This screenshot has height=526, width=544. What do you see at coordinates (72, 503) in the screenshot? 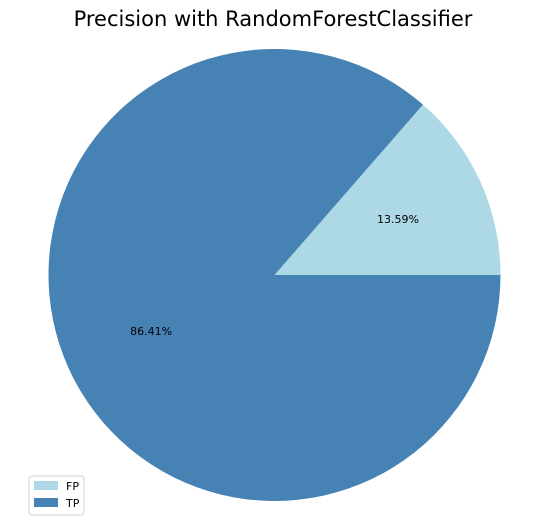
I see `legend-label-tp: TP` at bounding box center [72, 503].